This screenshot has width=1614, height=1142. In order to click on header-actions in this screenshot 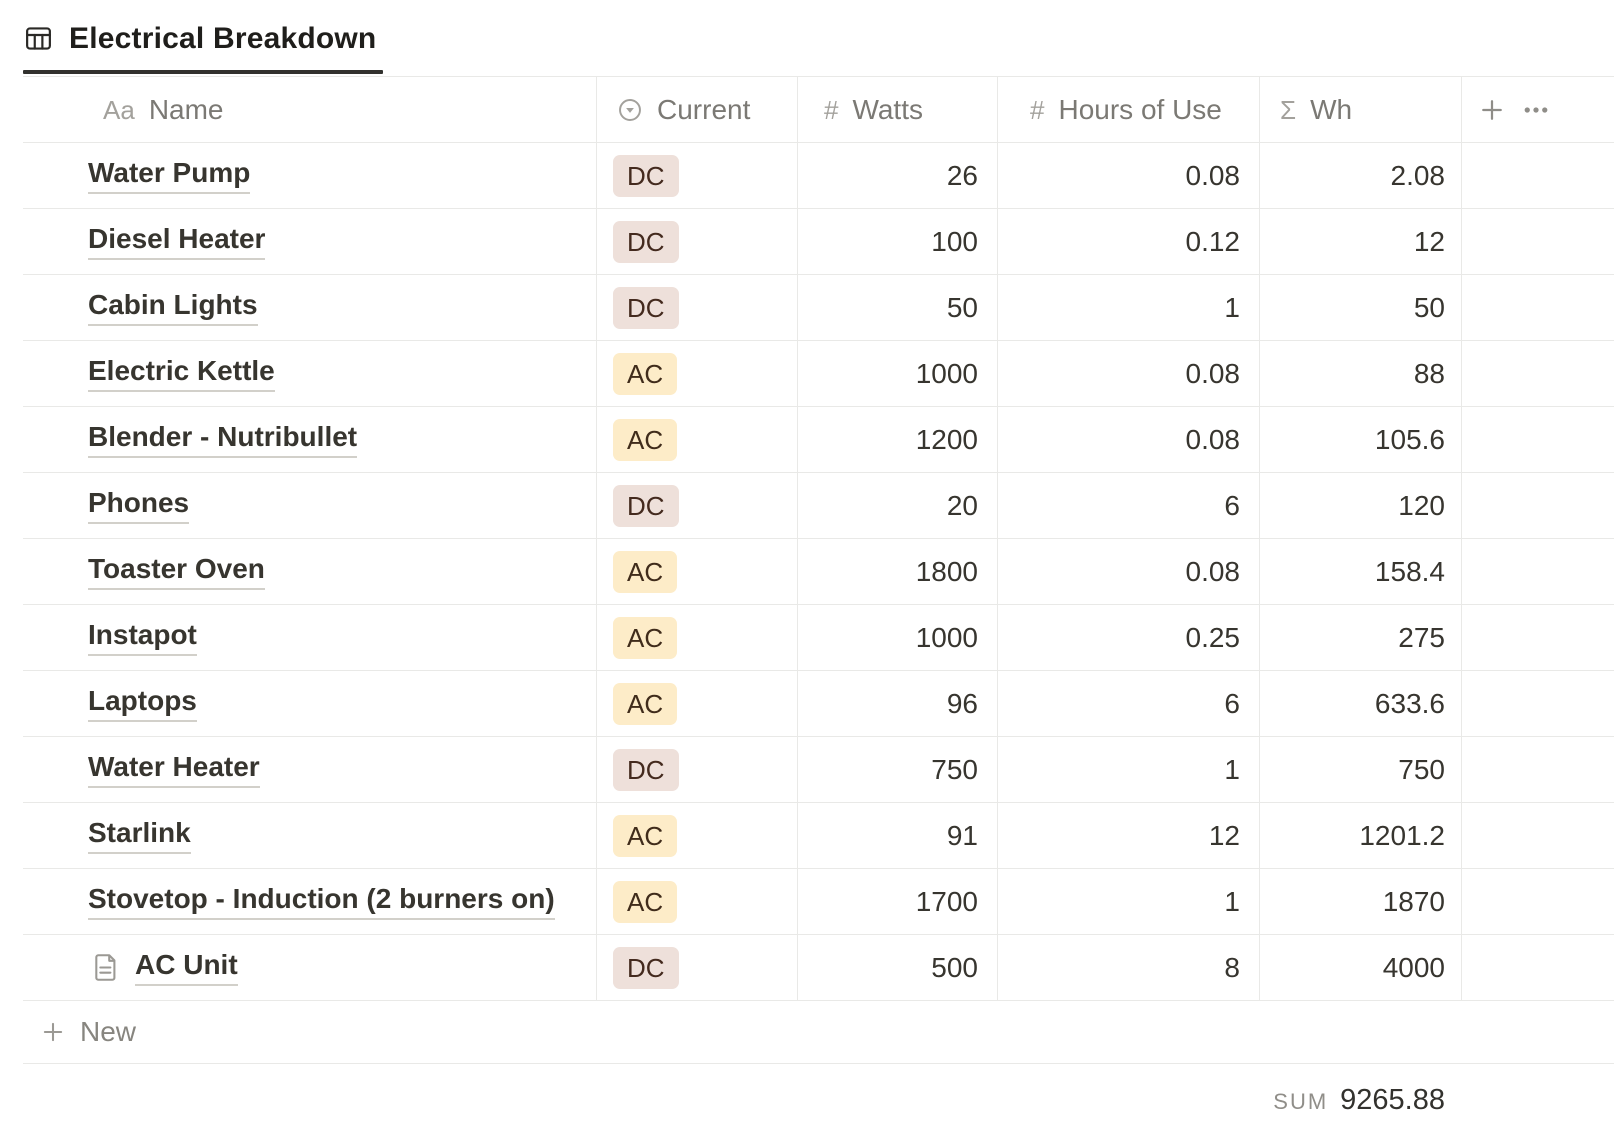, I will do `click(1537, 109)`.